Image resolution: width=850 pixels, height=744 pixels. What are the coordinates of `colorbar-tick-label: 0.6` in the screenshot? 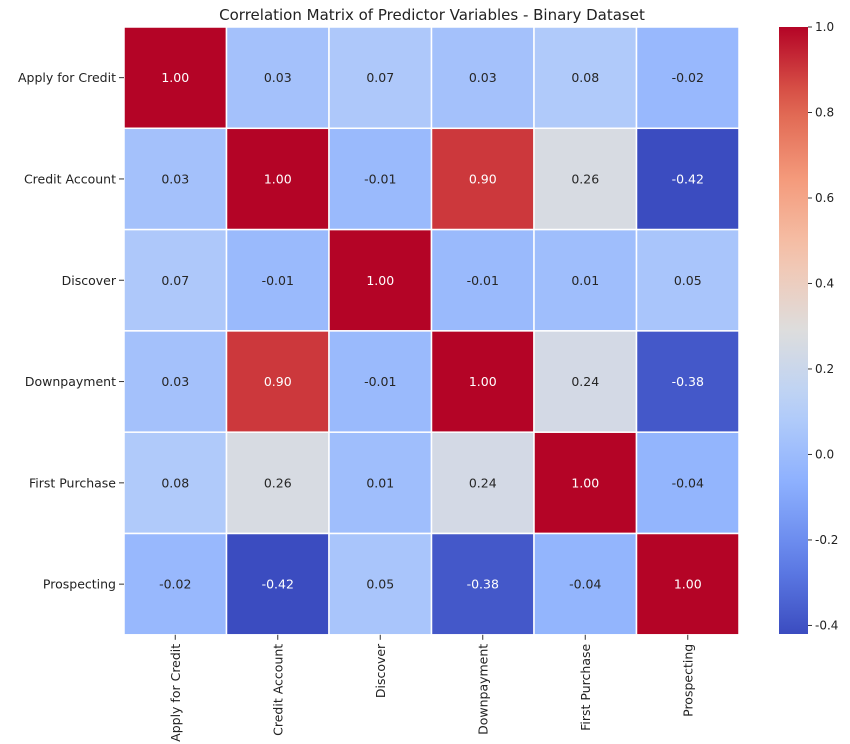 It's located at (824, 198).